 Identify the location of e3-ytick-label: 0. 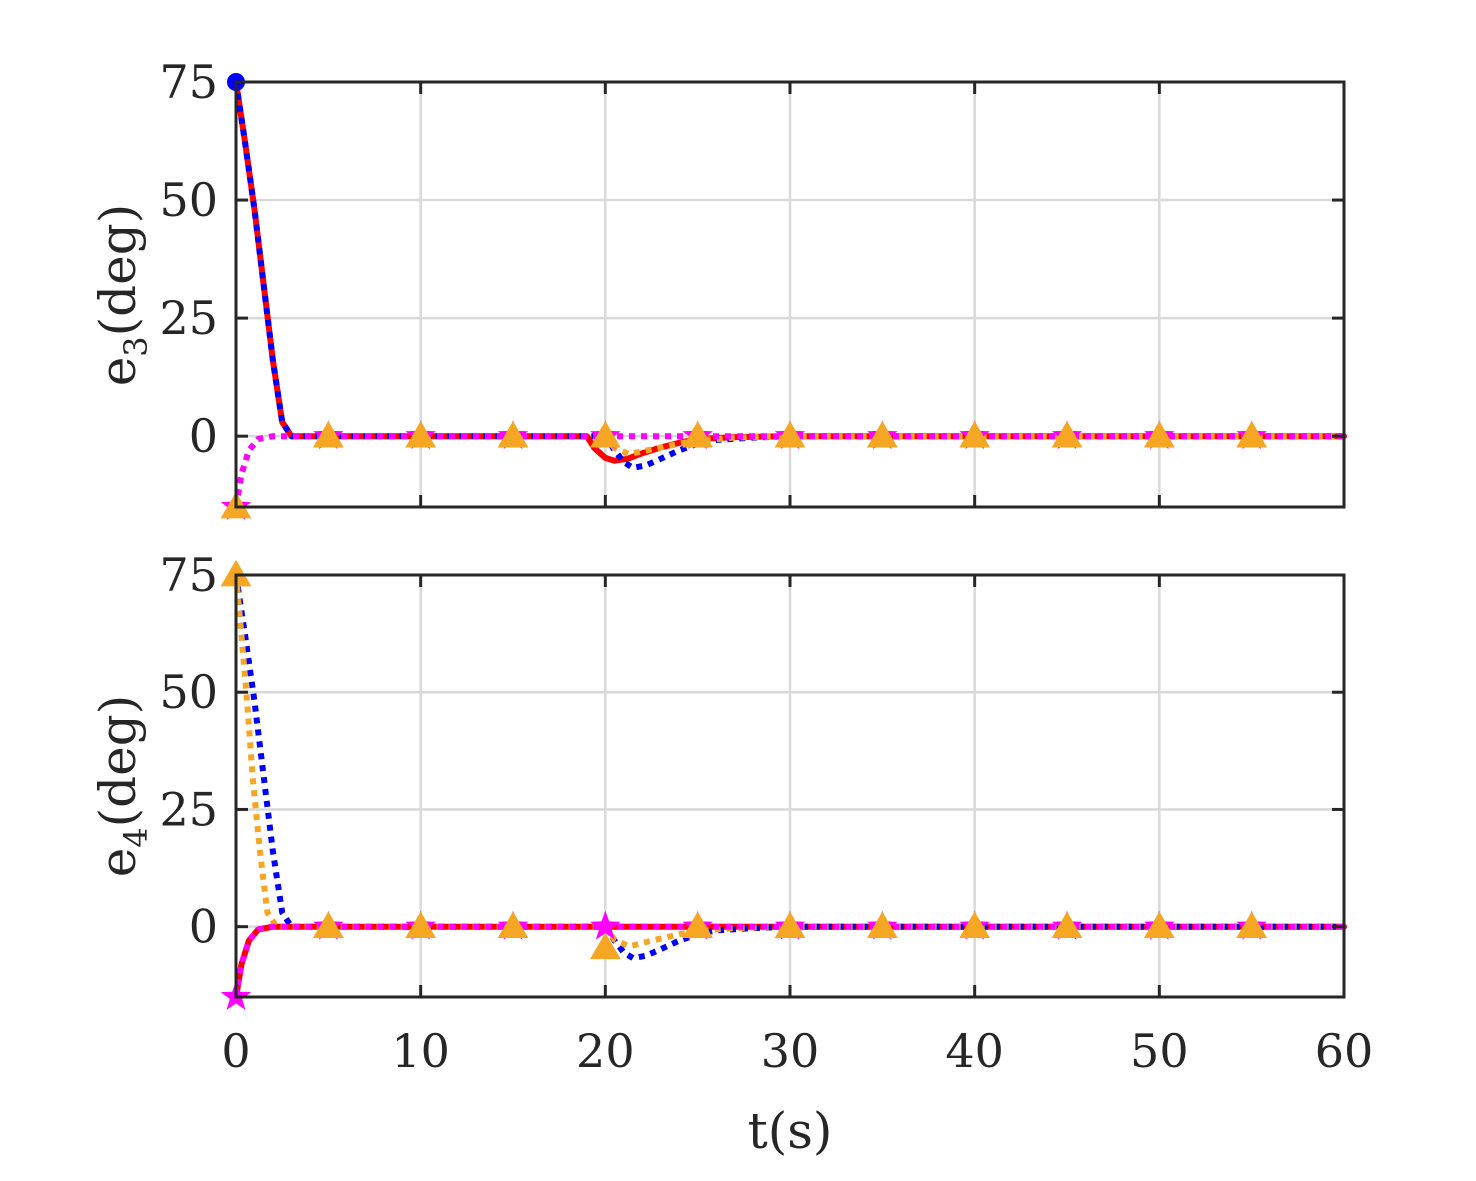
(203, 436).